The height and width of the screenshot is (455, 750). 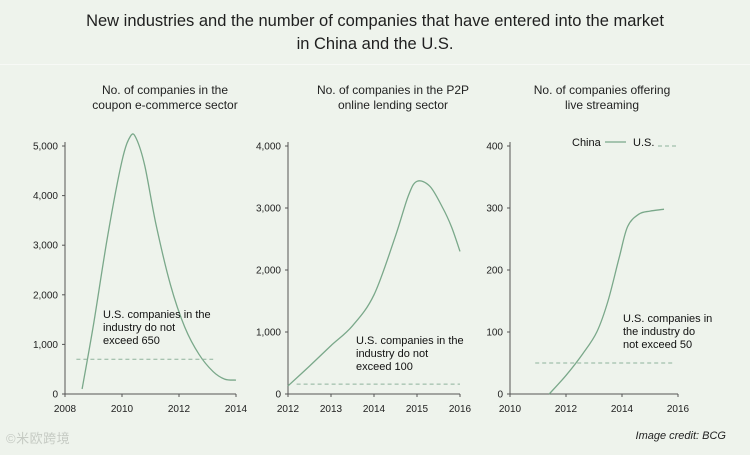 I want to click on subplot-title-line: No. of companies in the, so click(x=165, y=90).